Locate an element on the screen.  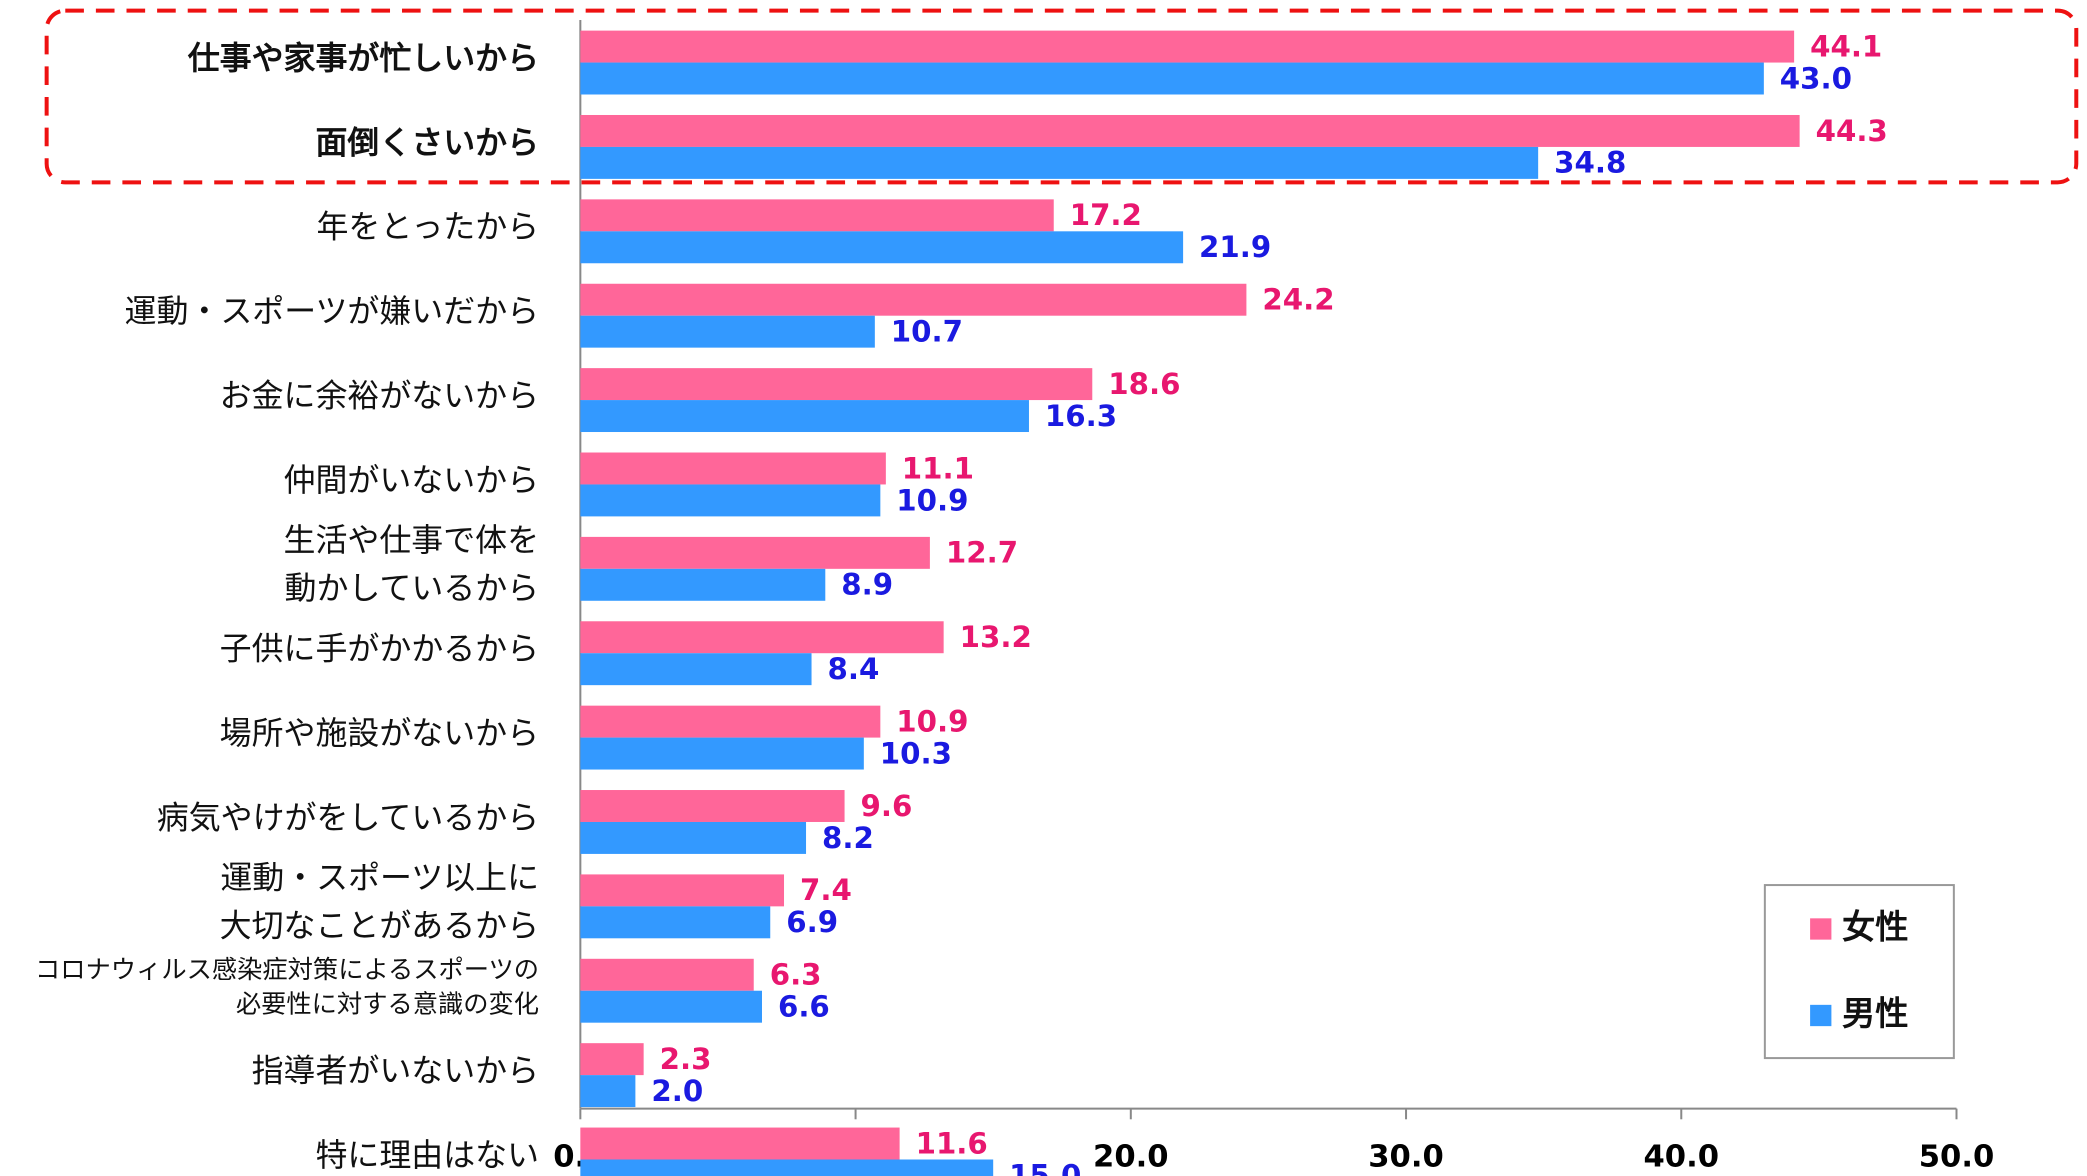
value-label: 6.6 is located at coordinates (804, 1007).